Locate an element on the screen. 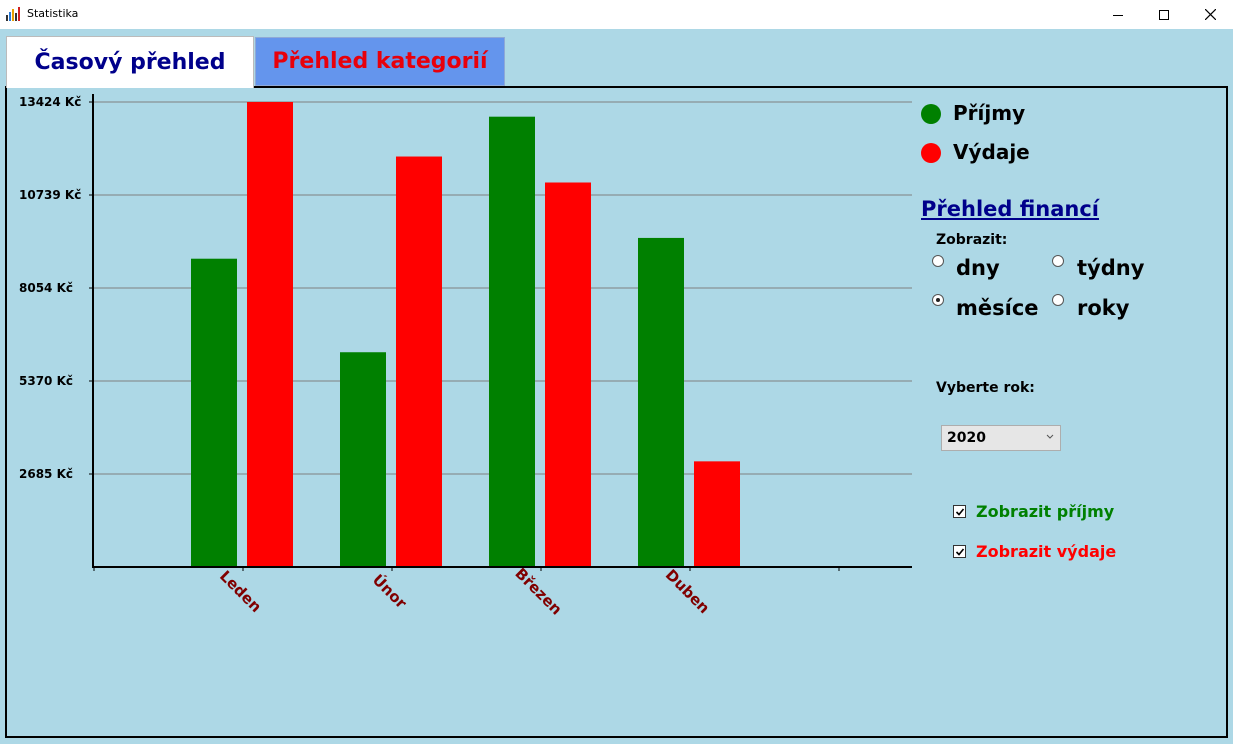 This screenshot has height=744, width=1233. minimize-button is located at coordinates (1118, 14).